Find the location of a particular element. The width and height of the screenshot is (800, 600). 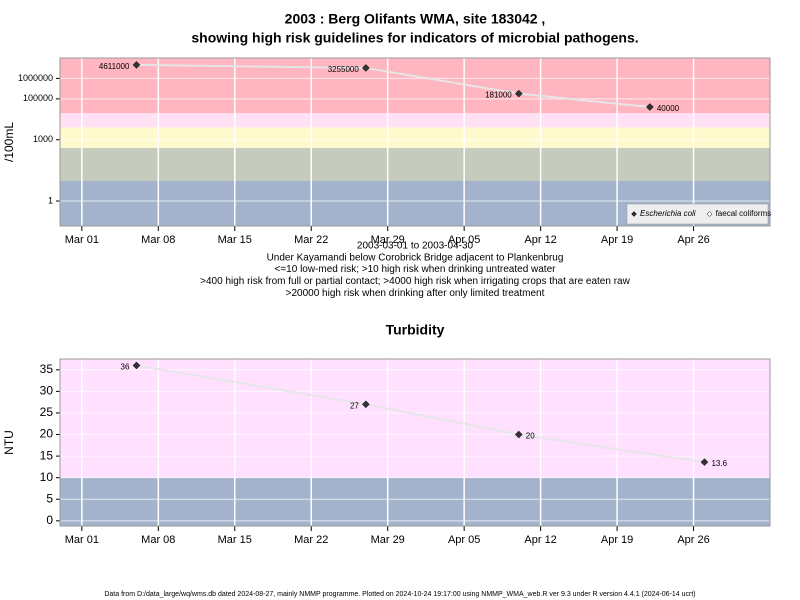

y-axis-label: /100mL is located at coordinates (9, 142).